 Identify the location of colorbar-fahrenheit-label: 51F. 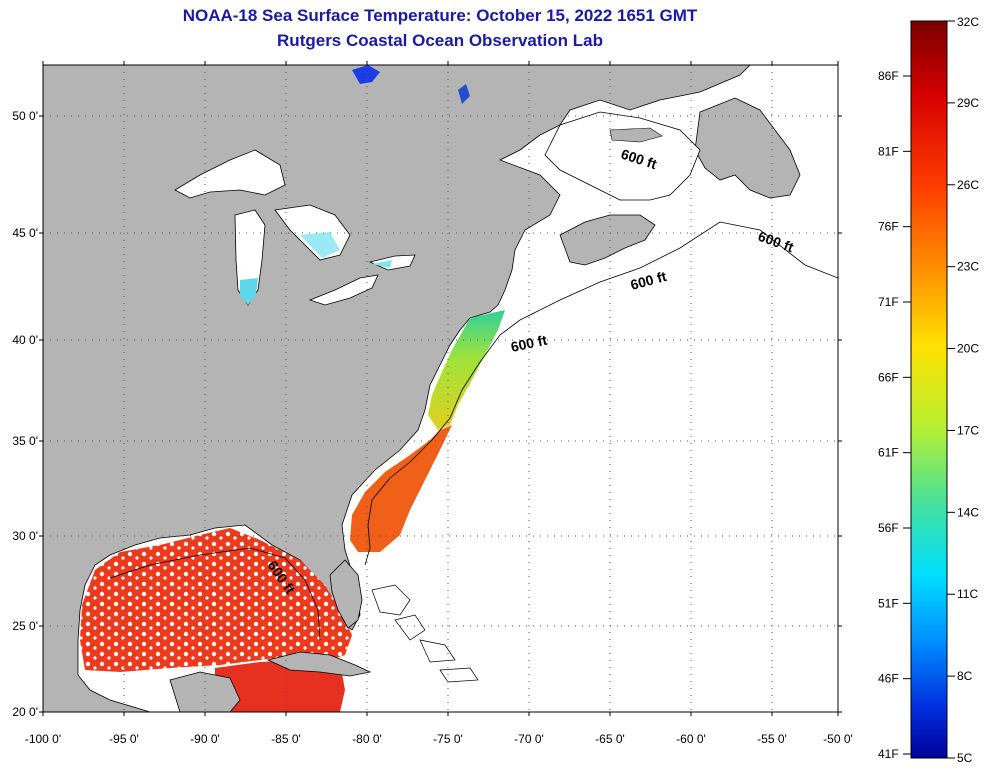
(888, 603).